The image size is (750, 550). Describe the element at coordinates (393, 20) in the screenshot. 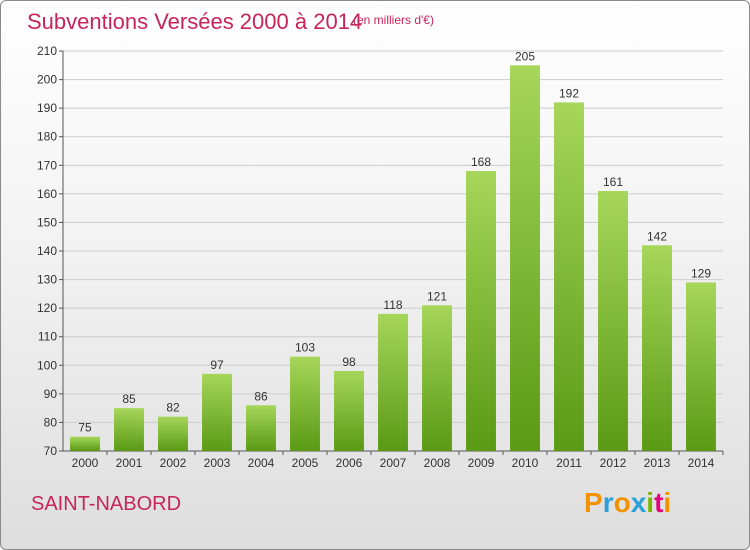

I see `chart-subtitle: (en milliers d'€)` at that location.